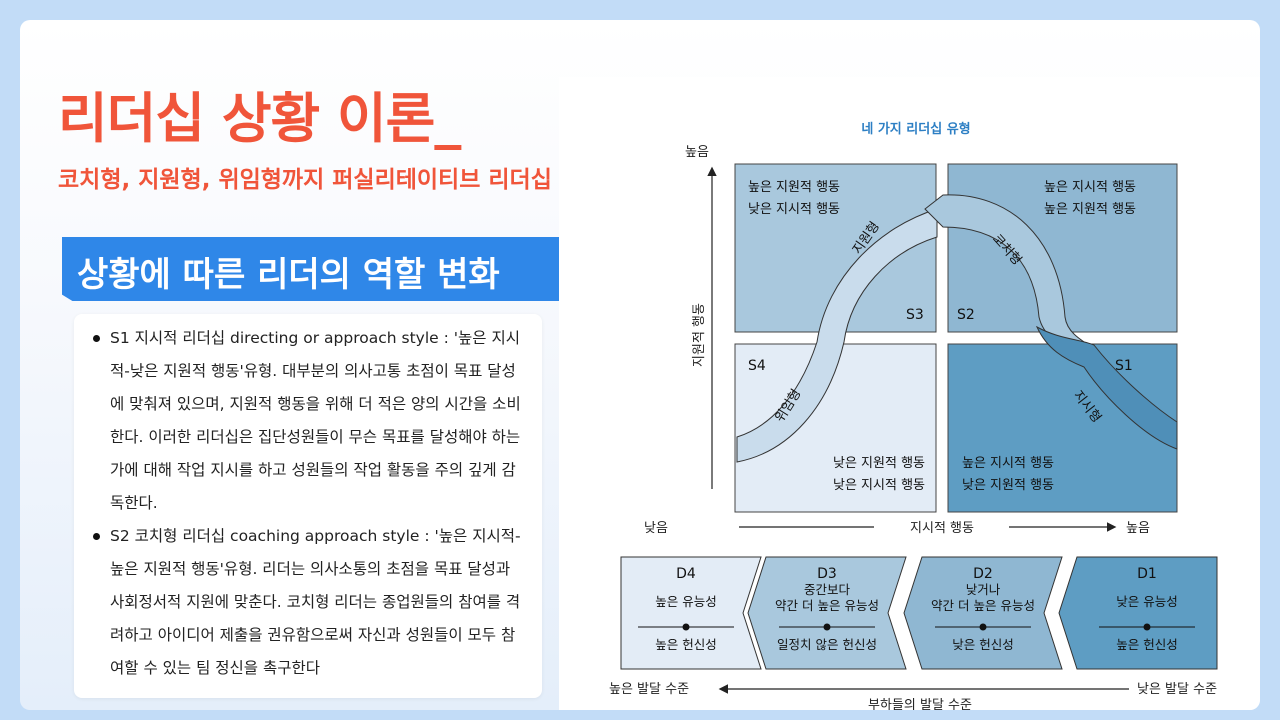 Image resolution: width=1280 pixels, height=720 pixels. What do you see at coordinates (827, 605) in the screenshot?
I see `dev-top-text-d3: 약간 더 높은 유능성` at bounding box center [827, 605].